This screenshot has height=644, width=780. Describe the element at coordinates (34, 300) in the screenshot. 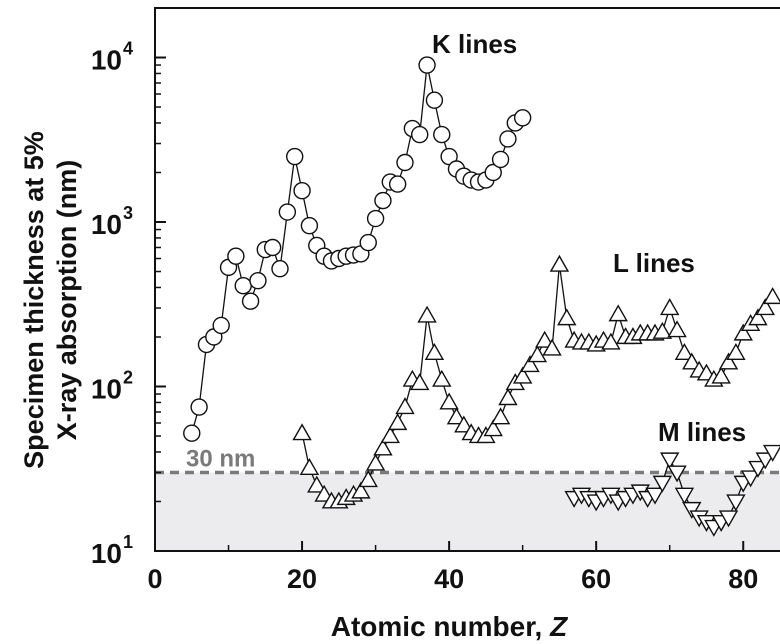

I see `y-axis-title-line-1: Specimen thickness at 5%` at that location.